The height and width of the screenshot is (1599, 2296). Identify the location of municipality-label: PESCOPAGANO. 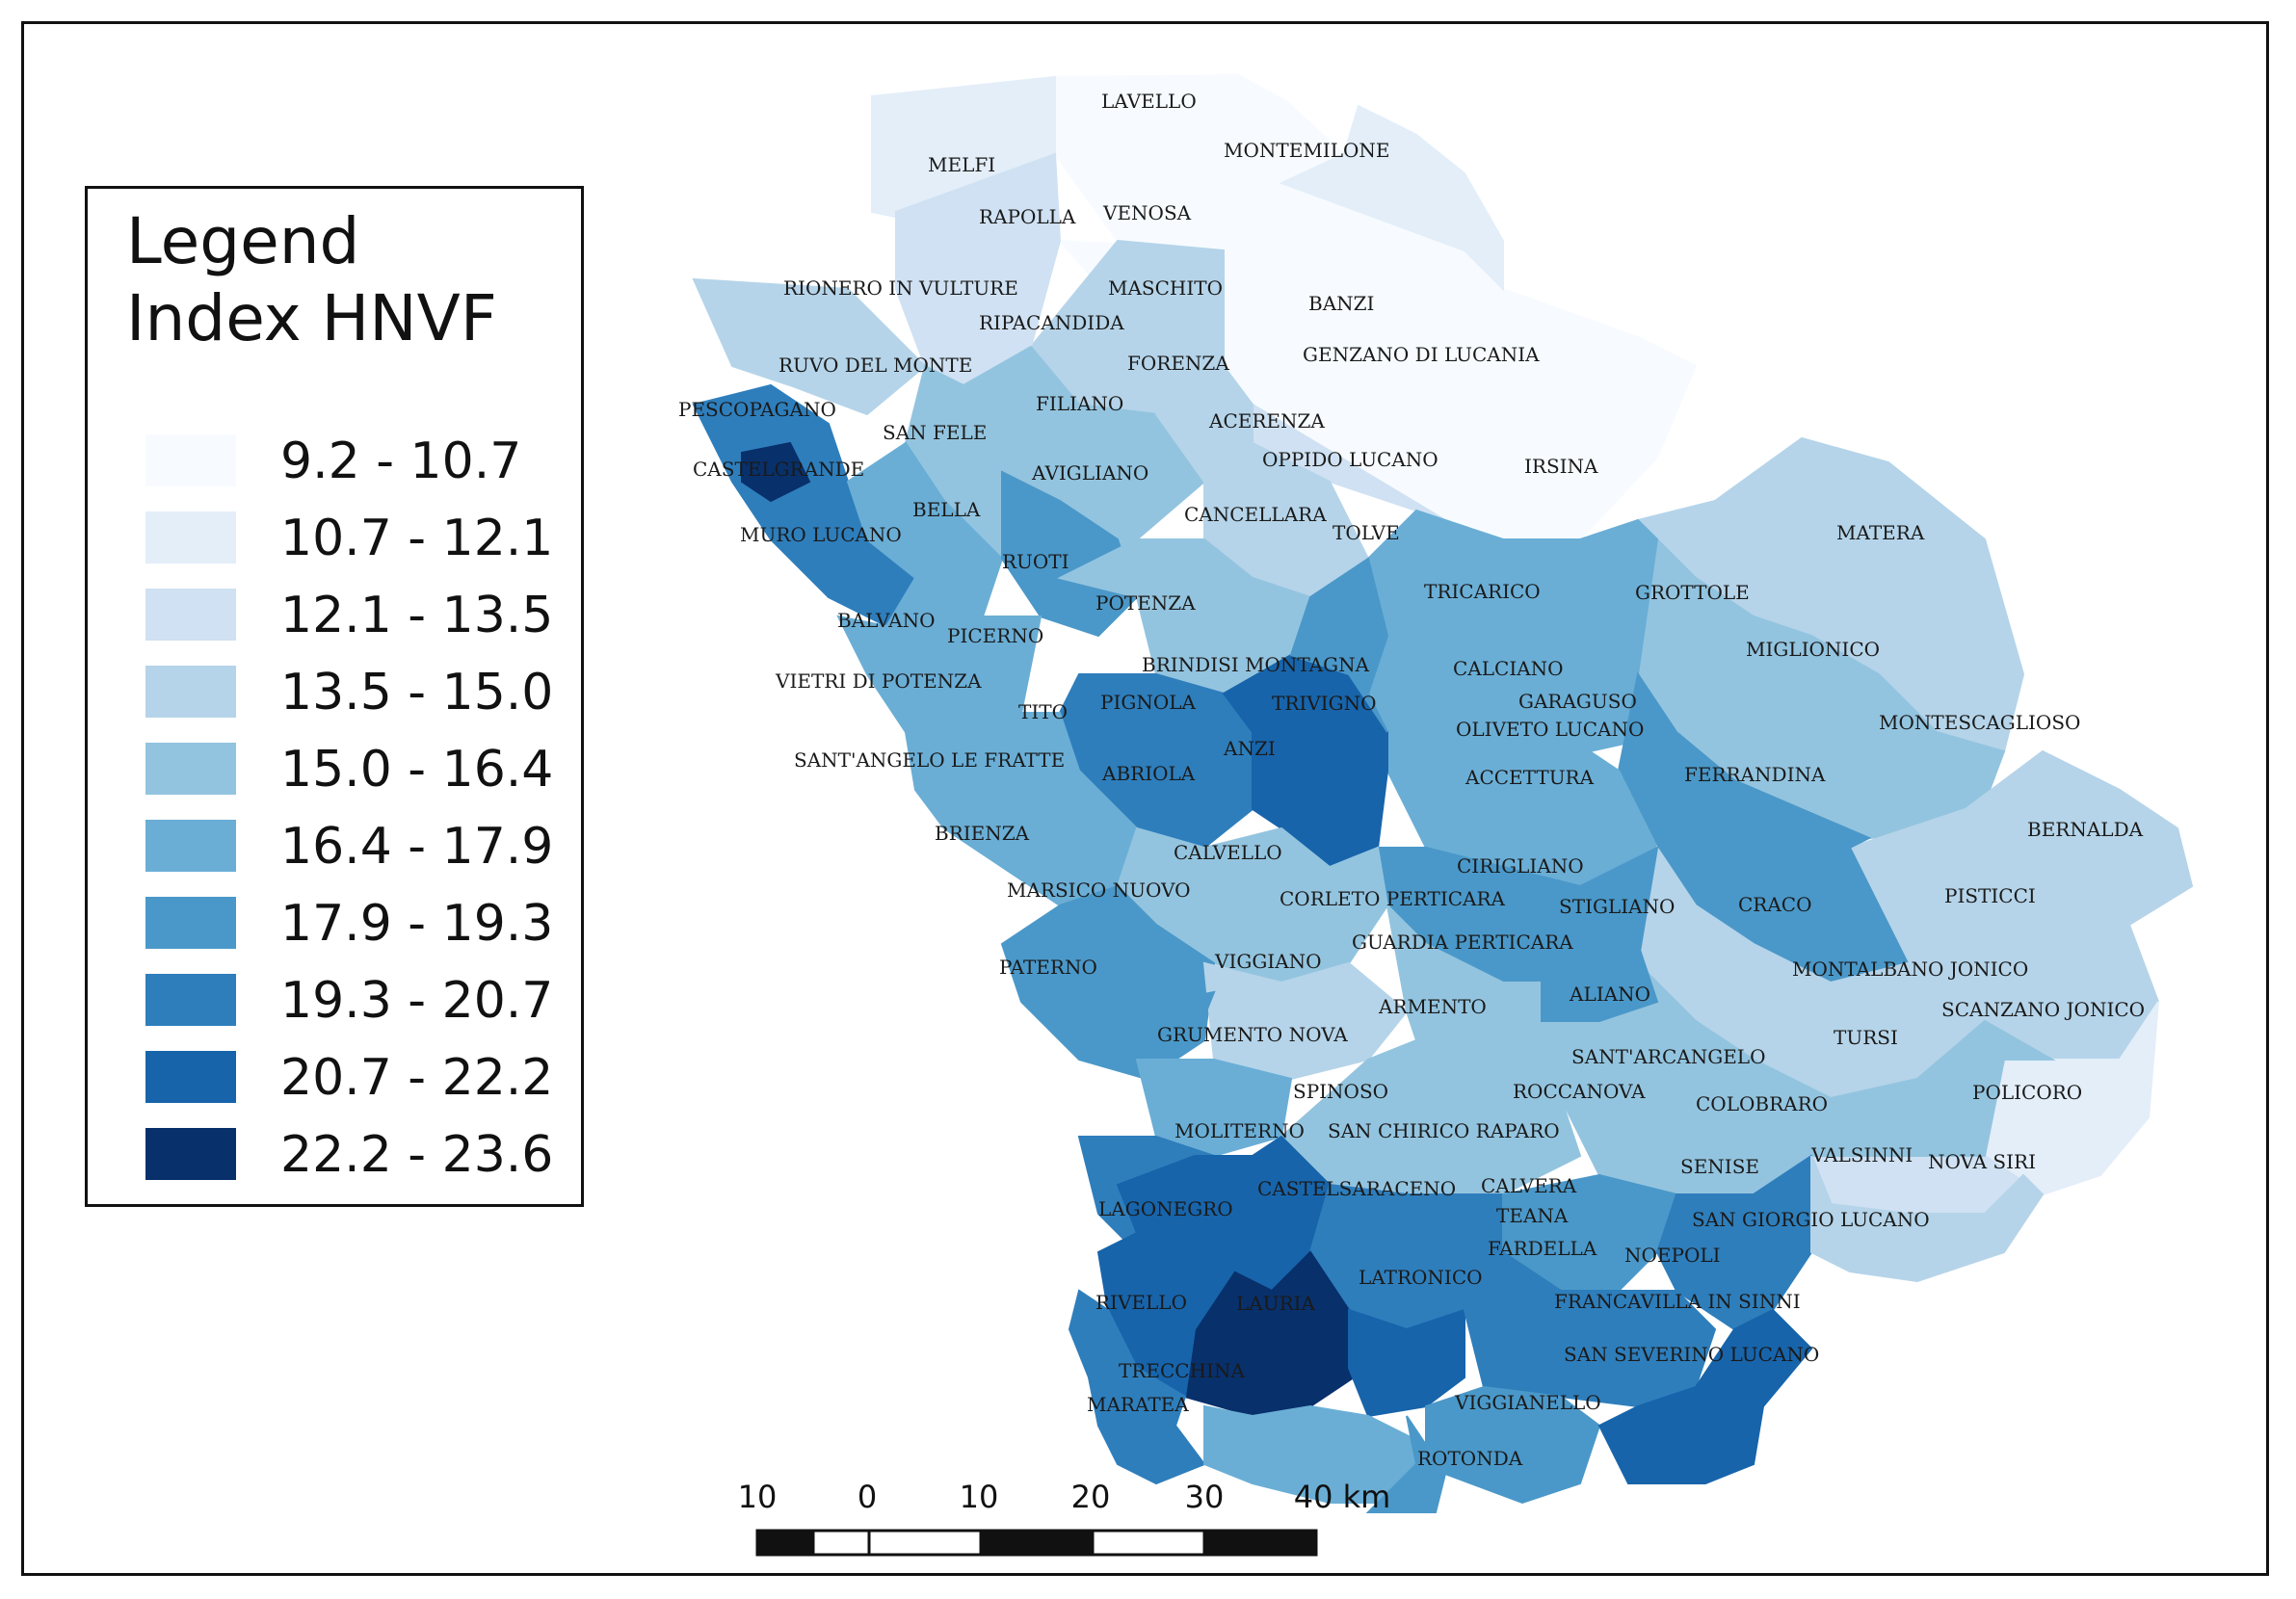
(757, 409).